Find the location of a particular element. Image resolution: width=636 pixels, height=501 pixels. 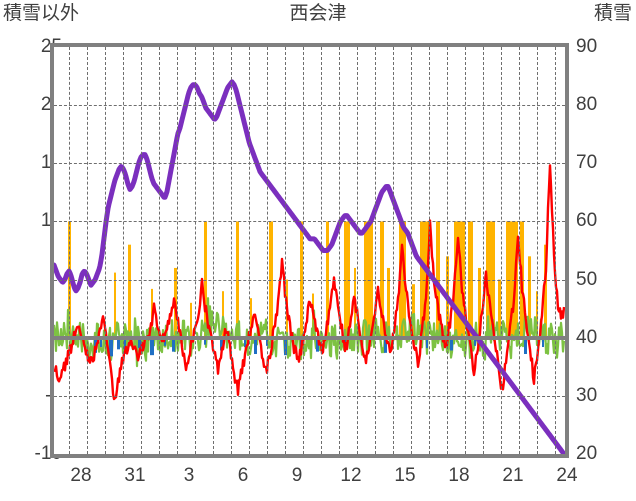

x-tick-label: 3 is located at coordinates (189, 475).